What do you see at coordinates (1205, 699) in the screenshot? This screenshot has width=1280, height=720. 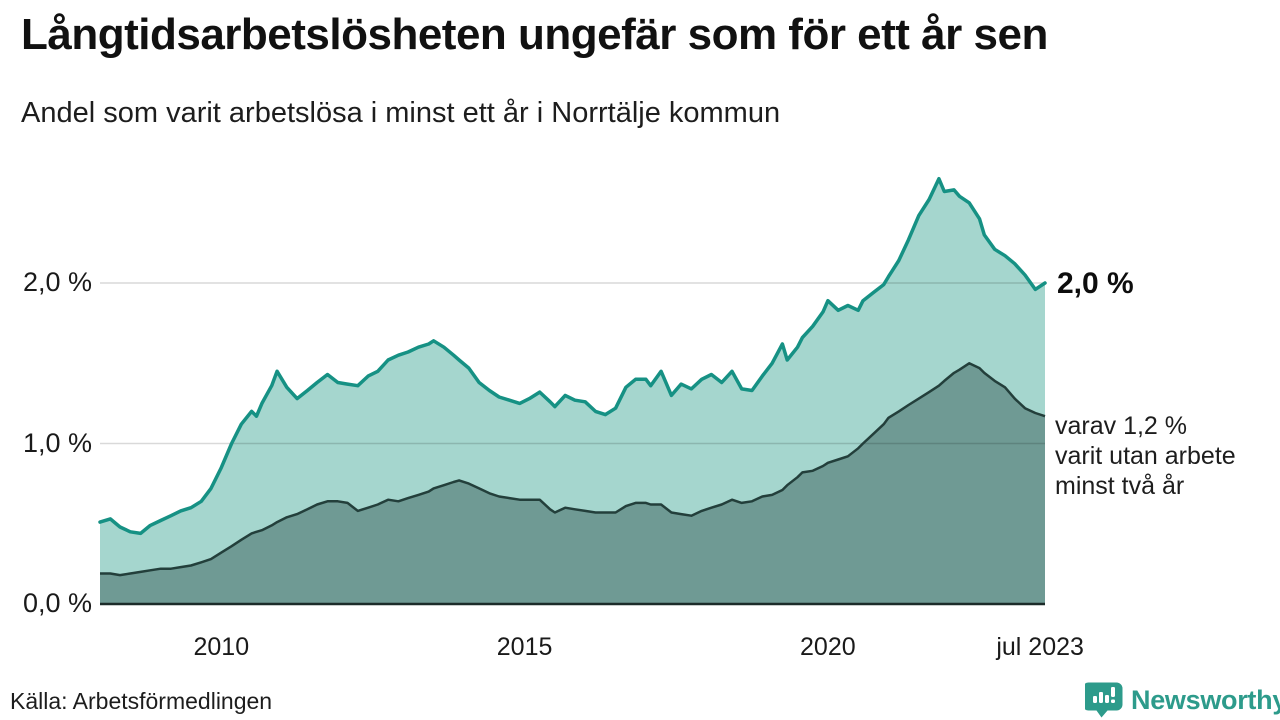 I see `branding-name: Newsworthy` at bounding box center [1205, 699].